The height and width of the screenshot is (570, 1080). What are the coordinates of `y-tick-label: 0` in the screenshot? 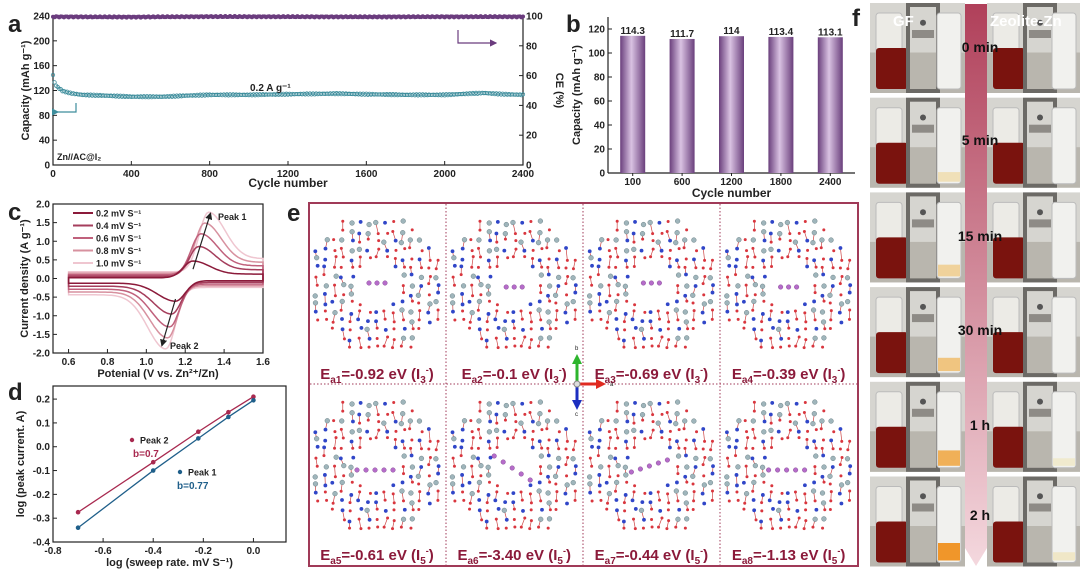 It's located at (602, 174).